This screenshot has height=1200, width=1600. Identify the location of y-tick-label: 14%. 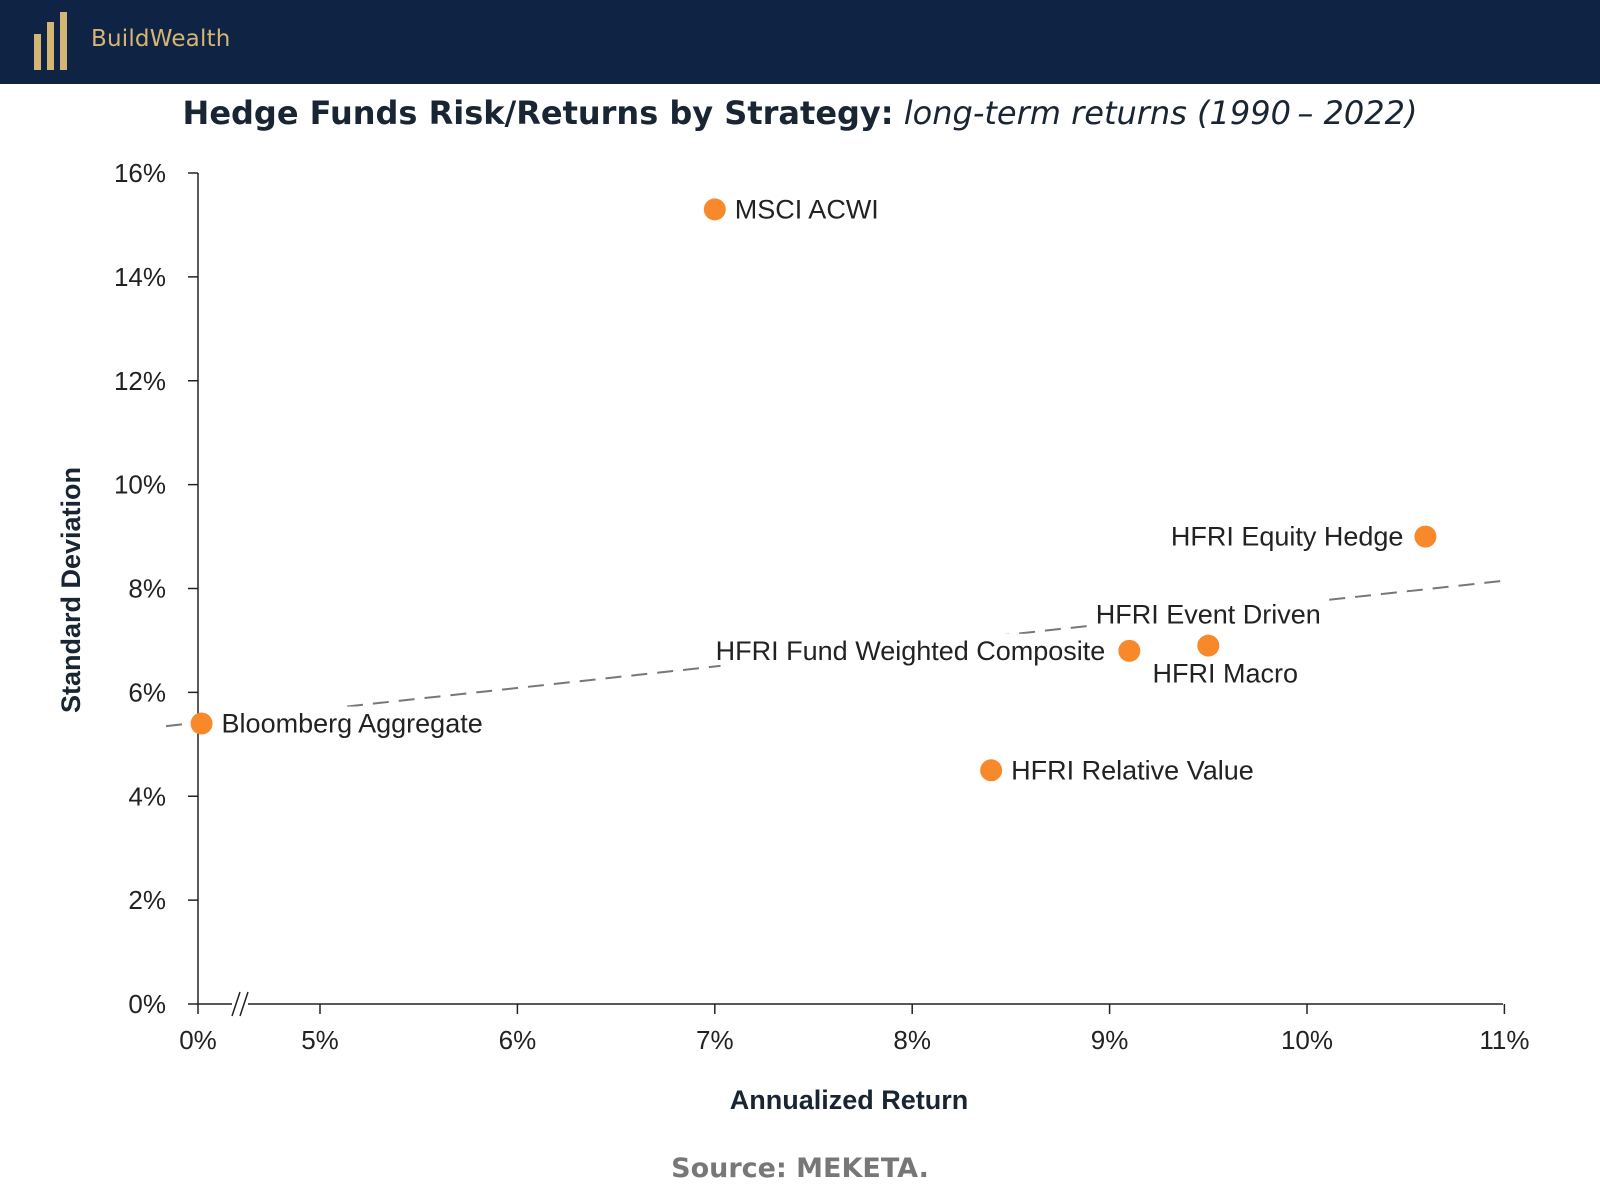
(140, 277).